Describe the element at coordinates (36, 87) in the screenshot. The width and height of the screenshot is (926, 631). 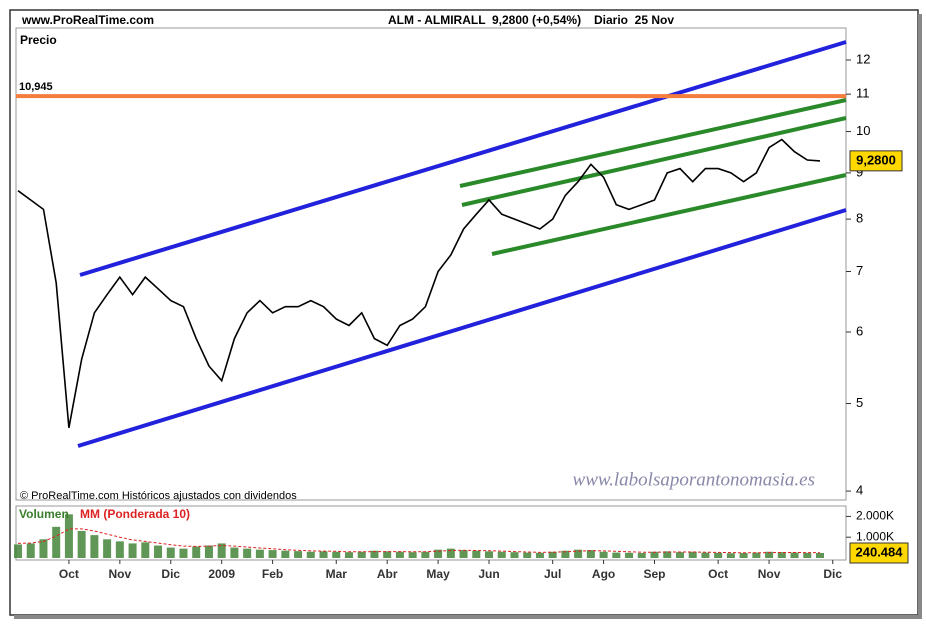
I see `reference-label: 10,945` at that location.